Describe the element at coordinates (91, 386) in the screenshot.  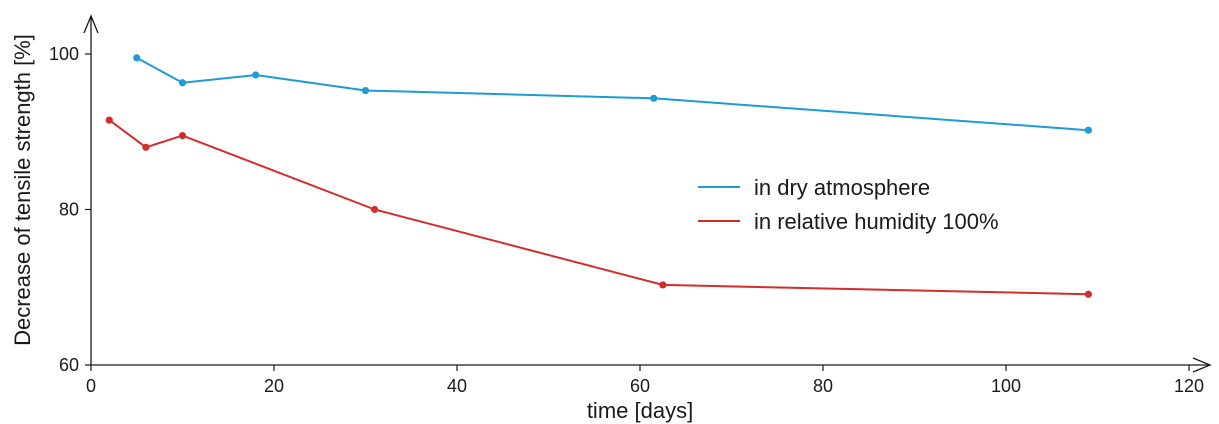
I see `x-tick-label-0: 0` at that location.